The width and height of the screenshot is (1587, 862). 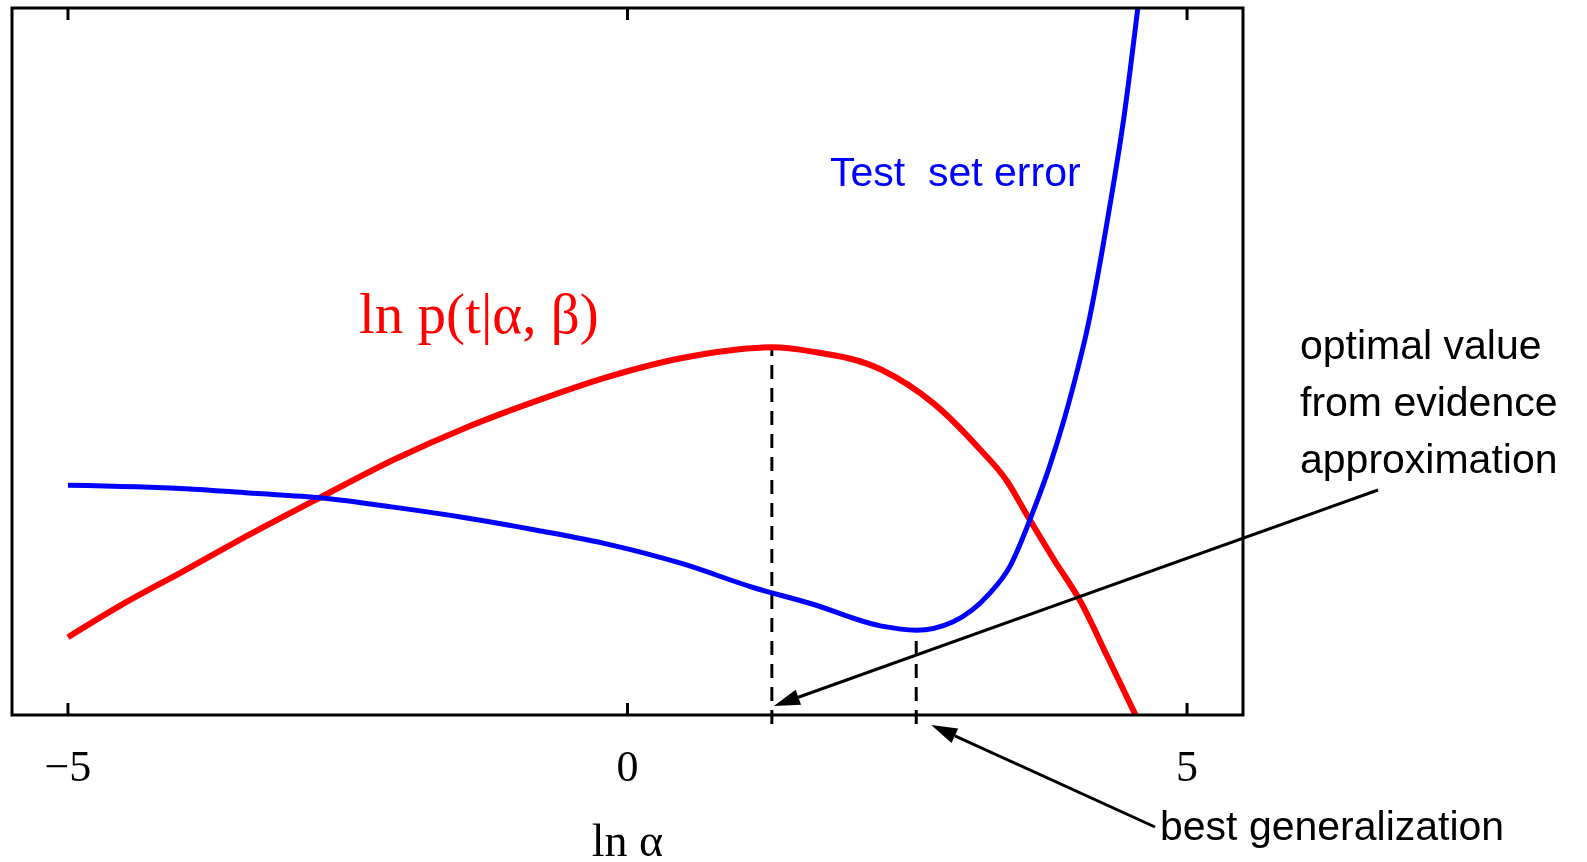 What do you see at coordinates (955, 172) in the screenshot?
I see `series-label: Test set error` at bounding box center [955, 172].